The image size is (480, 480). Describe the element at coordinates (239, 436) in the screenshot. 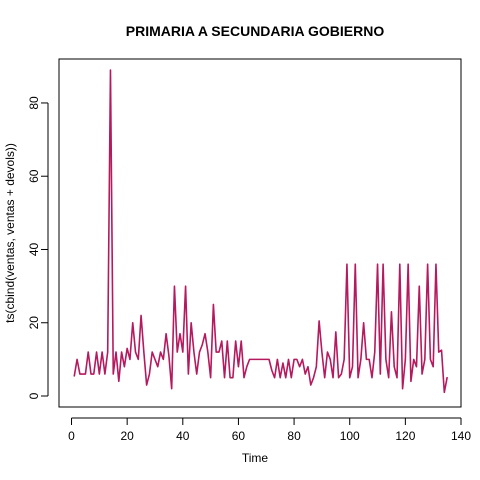

I see `x-tick-label: 60` at that location.